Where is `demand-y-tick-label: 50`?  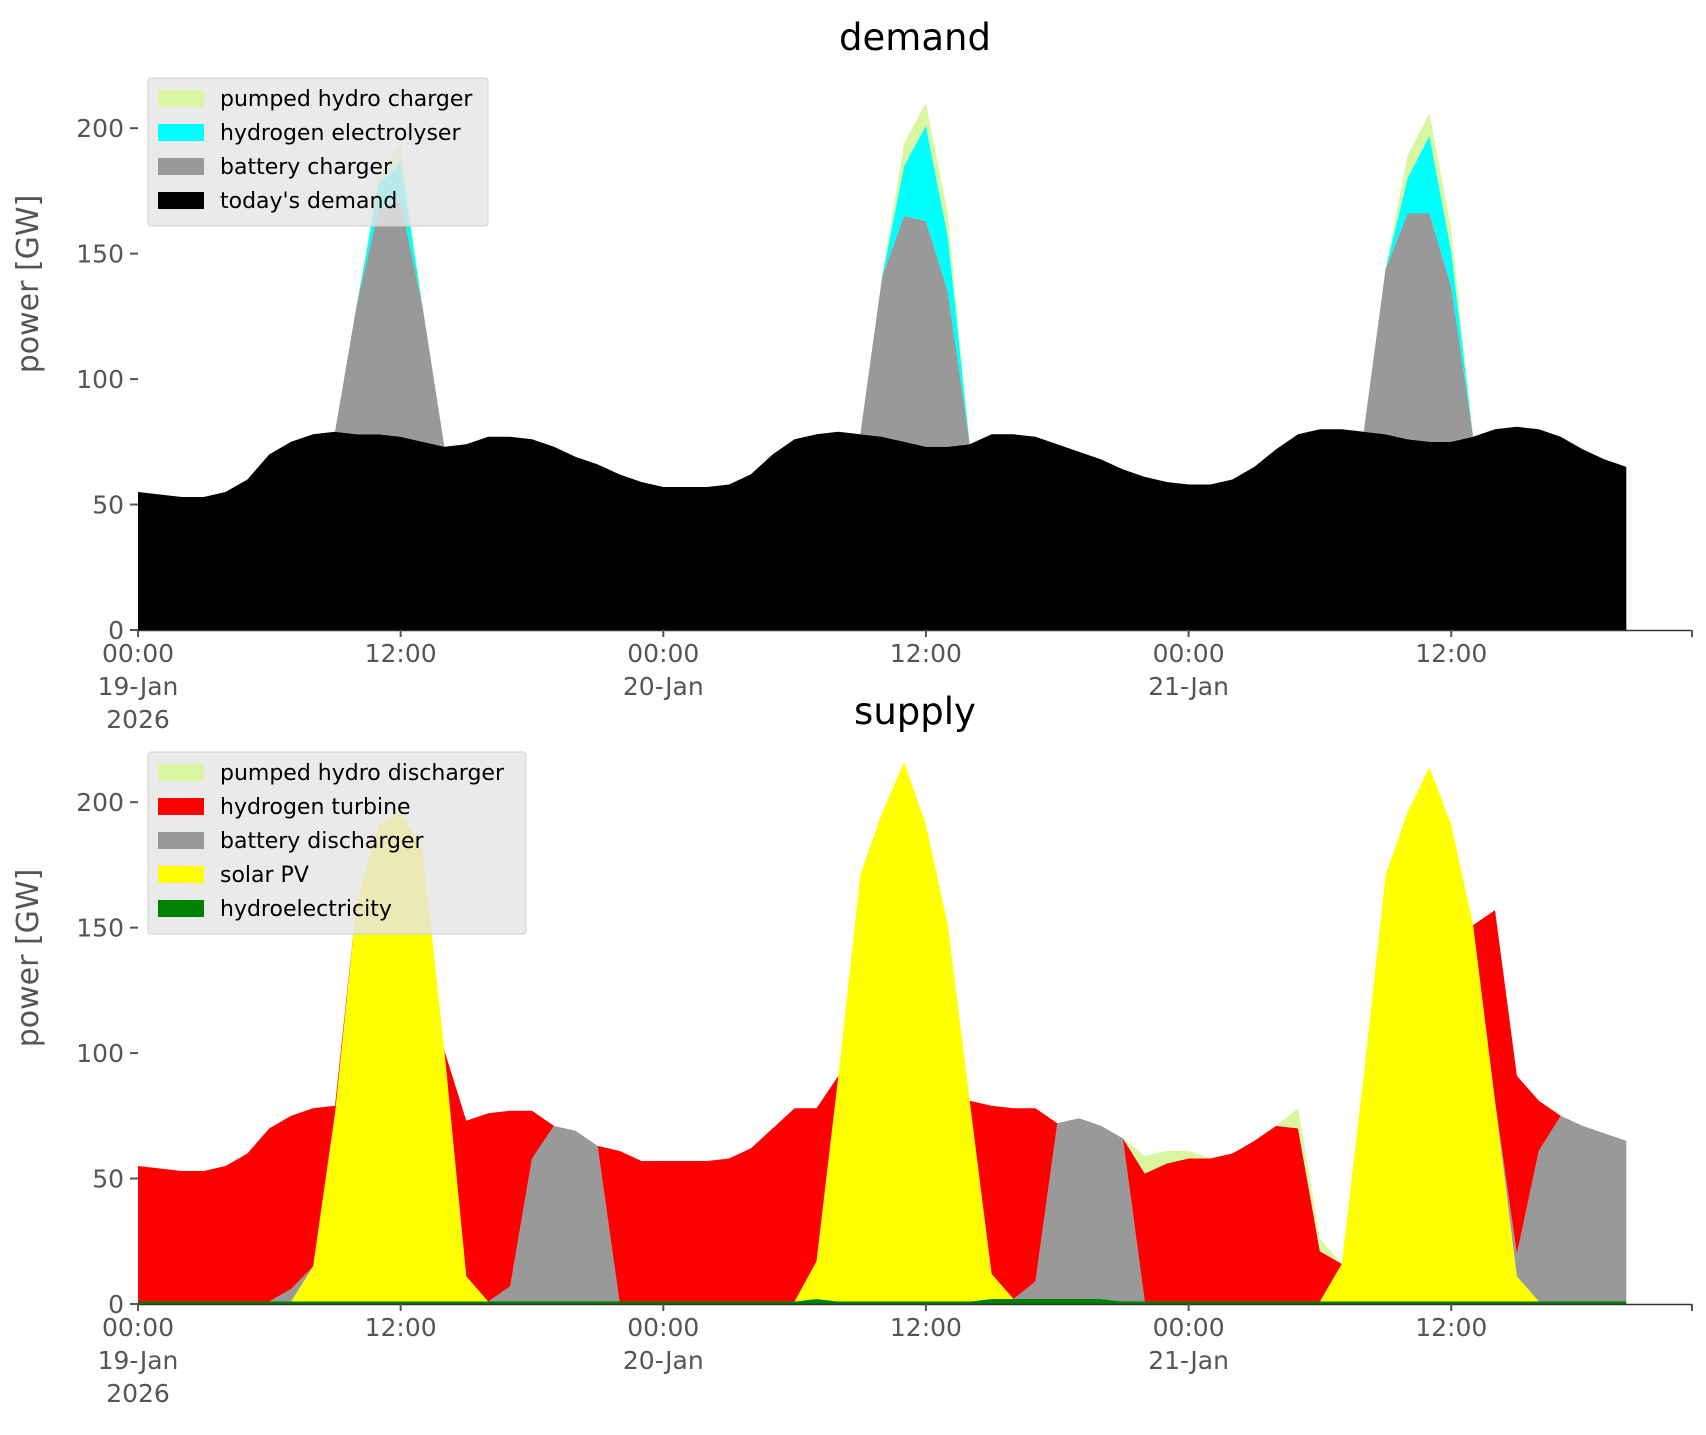 demand-y-tick-label: 50 is located at coordinates (108, 505).